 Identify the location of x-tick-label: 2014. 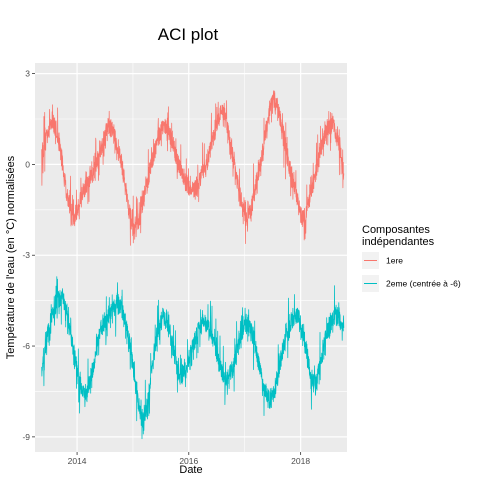
(77, 461).